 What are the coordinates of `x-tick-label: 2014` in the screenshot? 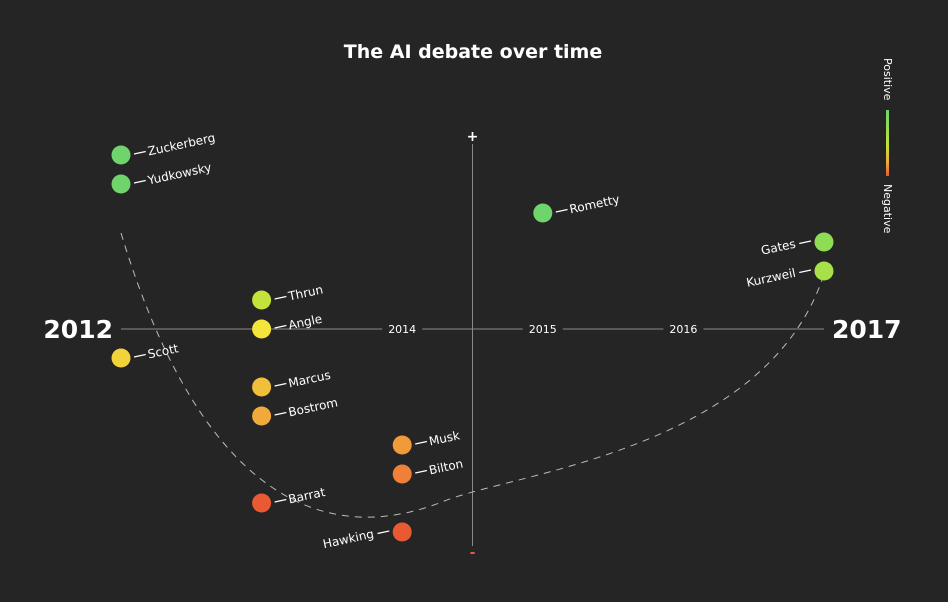 It's located at (402, 329).